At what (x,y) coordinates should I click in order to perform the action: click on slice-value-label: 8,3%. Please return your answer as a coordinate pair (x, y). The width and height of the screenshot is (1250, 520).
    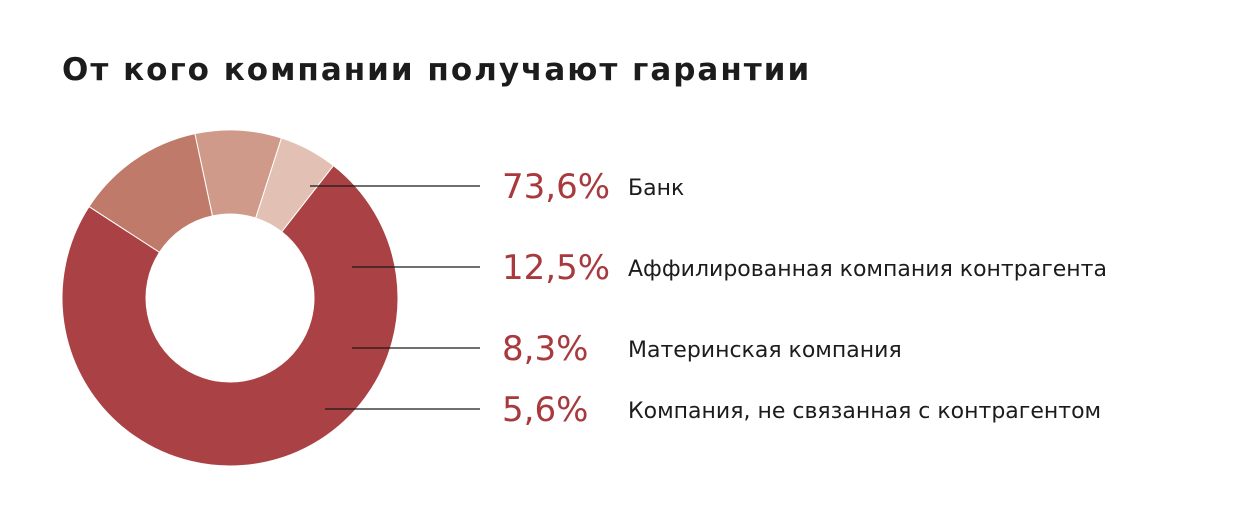
    Looking at the image, I should click on (545, 349).